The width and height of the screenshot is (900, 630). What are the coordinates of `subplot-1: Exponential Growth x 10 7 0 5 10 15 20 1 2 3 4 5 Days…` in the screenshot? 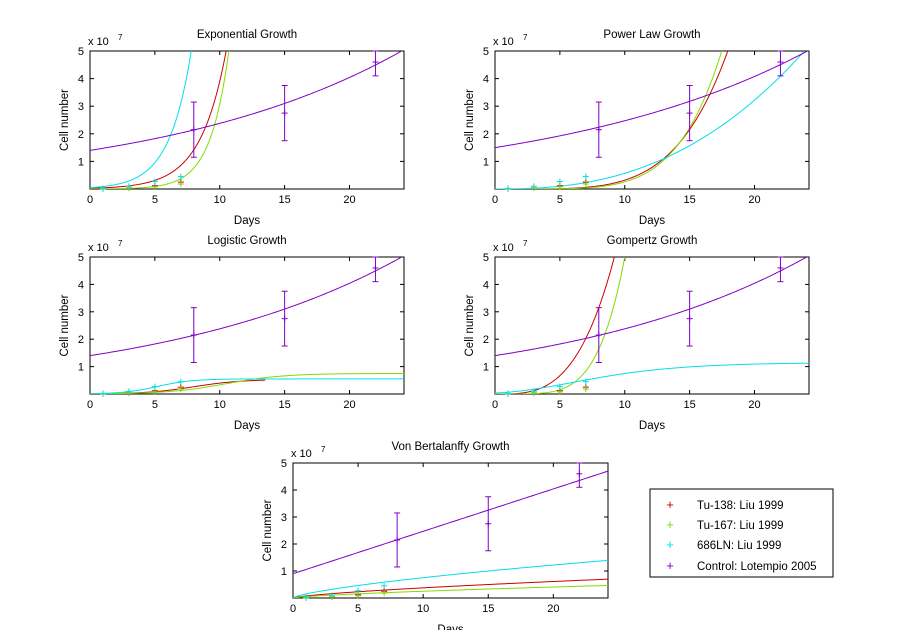 It's located at (232, 128).